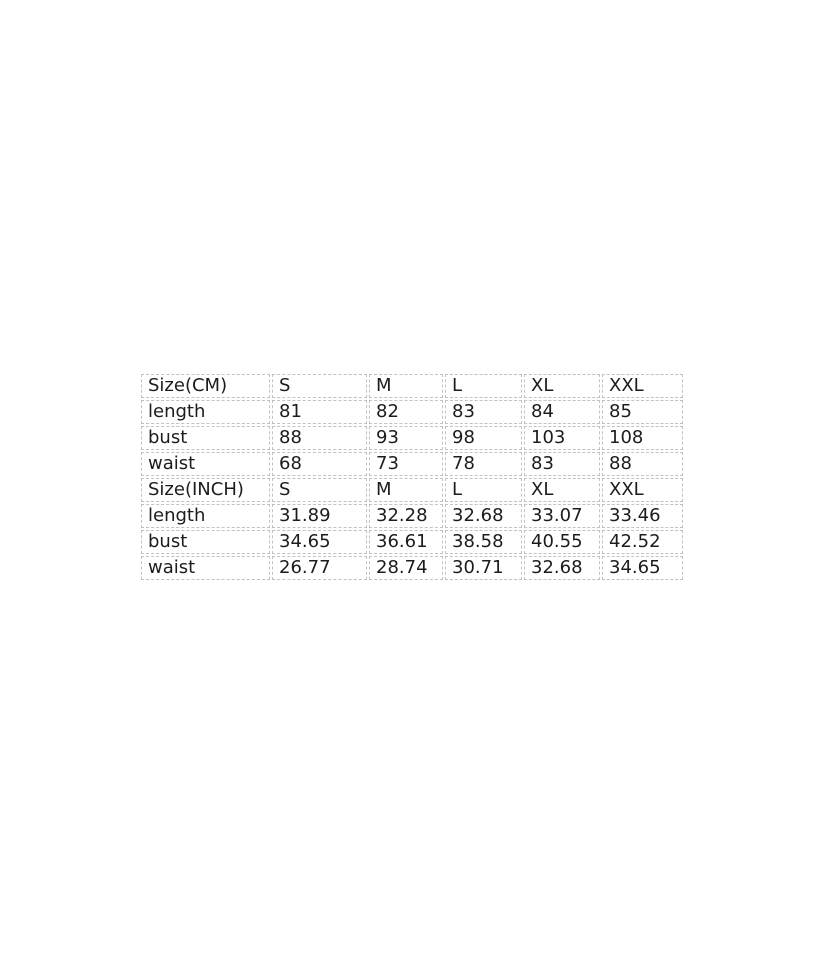 This screenshot has height=960, width=830. Describe the element at coordinates (483, 464) in the screenshot. I see `size-value-cell: 78` at that location.